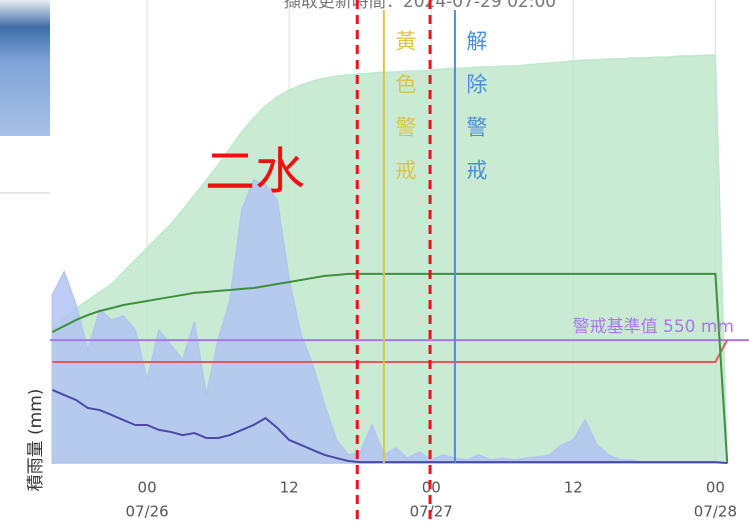 This screenshot has height=524, width=749. I want to click on x-date-label: 07/28, so click(715, 512).